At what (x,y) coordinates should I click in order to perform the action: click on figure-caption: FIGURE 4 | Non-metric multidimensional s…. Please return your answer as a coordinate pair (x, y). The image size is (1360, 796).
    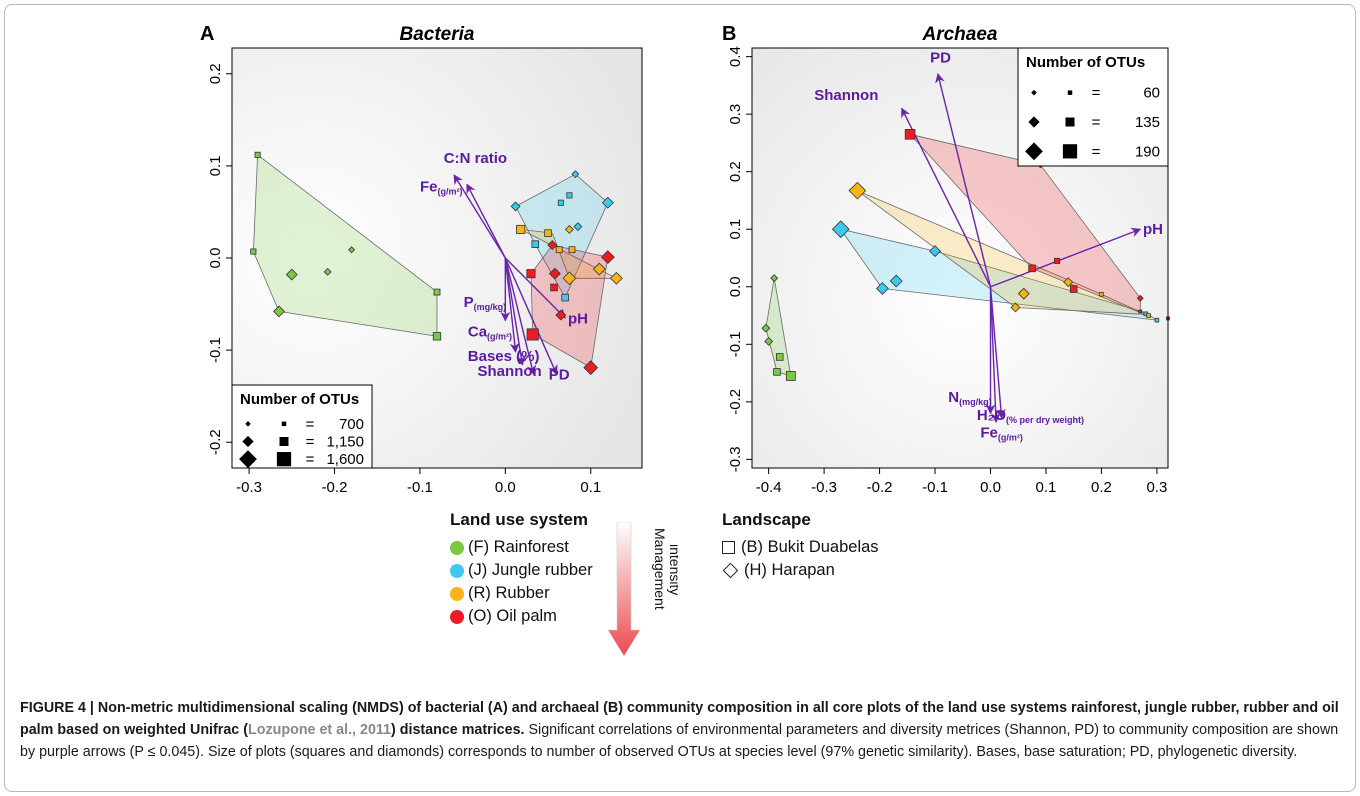
    Looking at the image, I should click on (680, 730).